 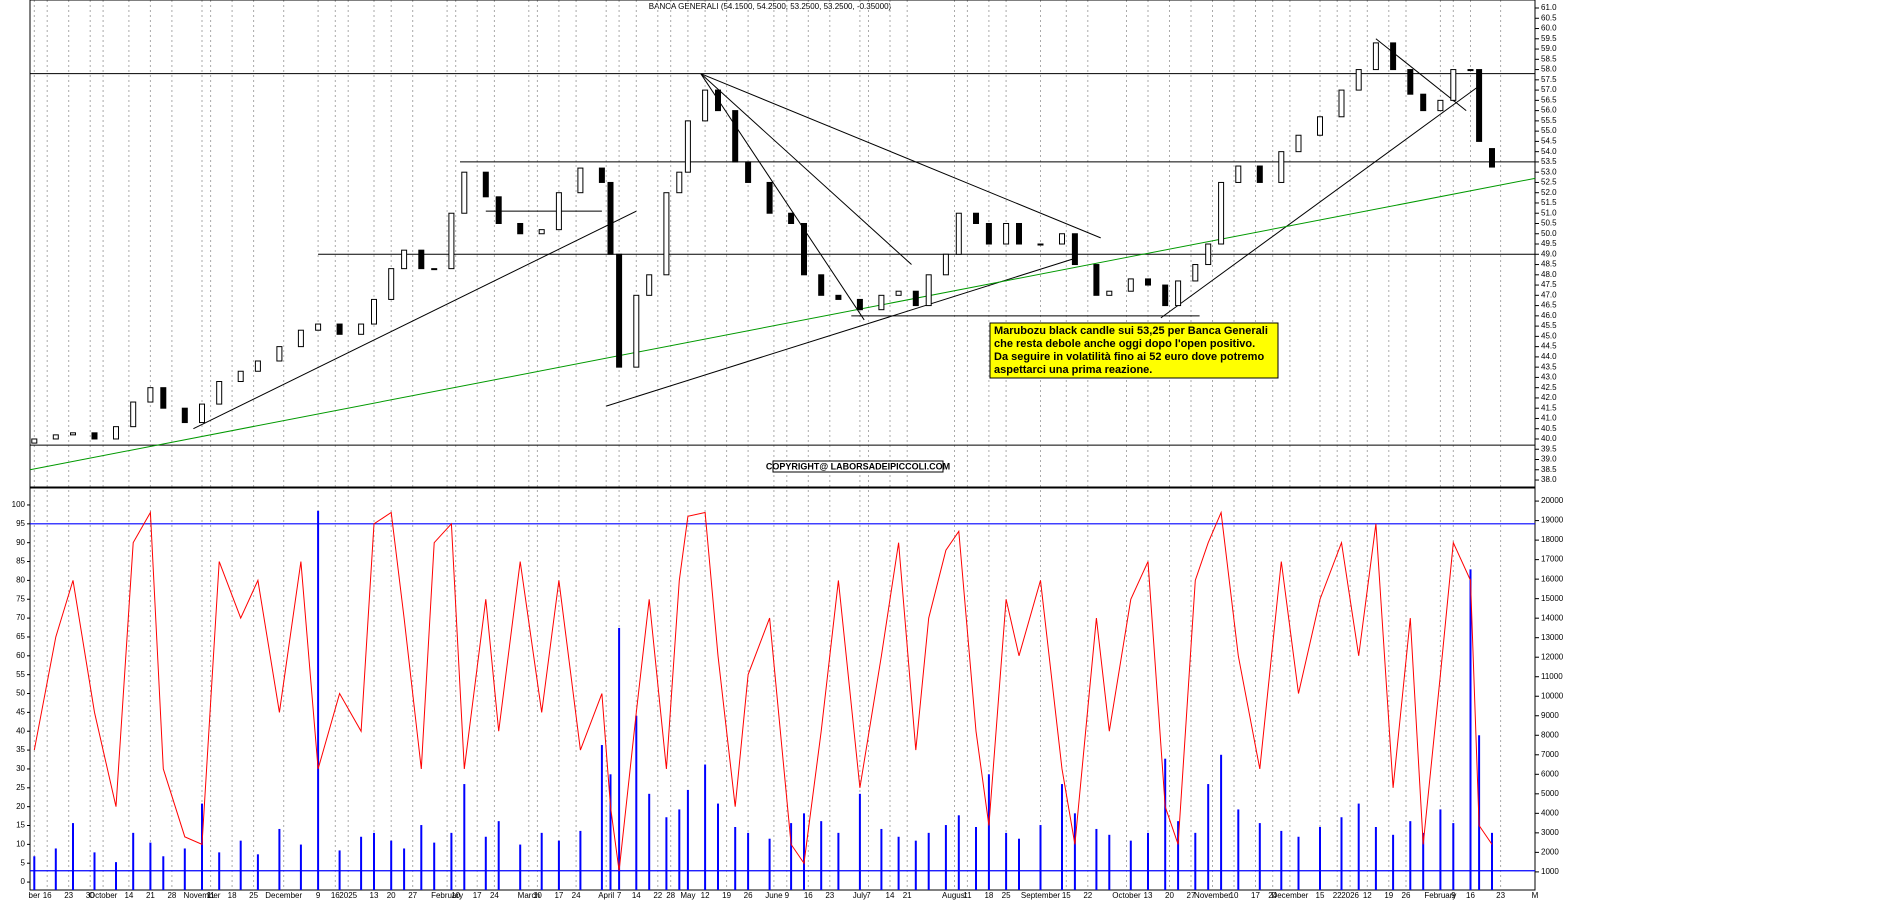 I want to click on x-tick-label: February, so click(x=1440, y=895).